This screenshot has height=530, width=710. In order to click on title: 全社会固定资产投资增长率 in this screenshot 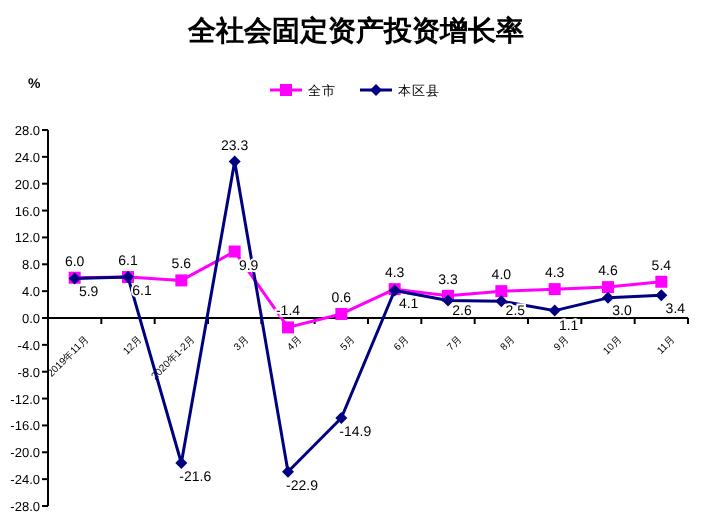, I will do `click(356, 32)`.